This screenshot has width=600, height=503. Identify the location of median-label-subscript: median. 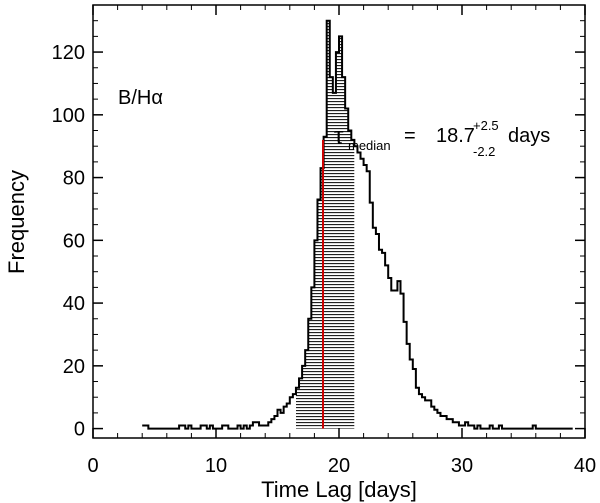
(369, 145).